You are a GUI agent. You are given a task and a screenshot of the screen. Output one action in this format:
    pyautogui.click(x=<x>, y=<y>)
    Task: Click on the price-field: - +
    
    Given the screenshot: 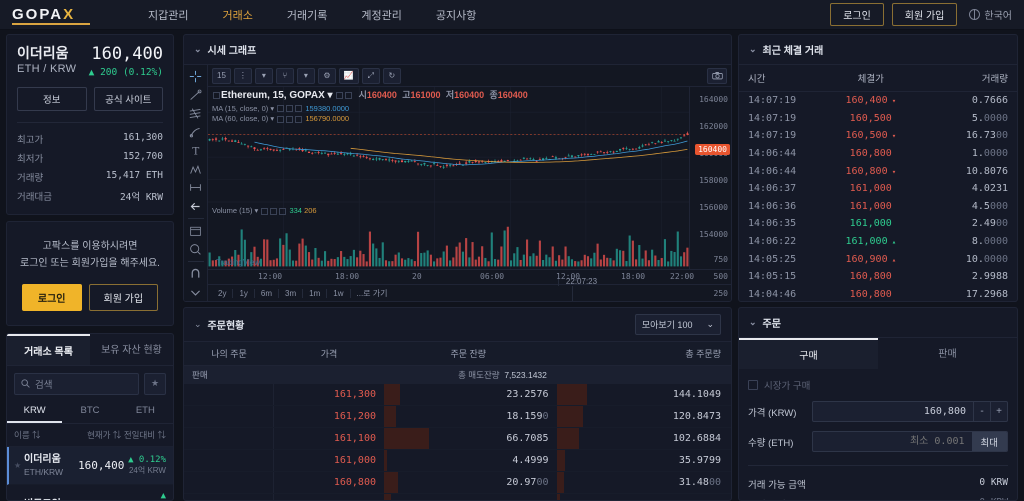 What is the action you would take?
    pyautogui.click(x=910, y=411)
    